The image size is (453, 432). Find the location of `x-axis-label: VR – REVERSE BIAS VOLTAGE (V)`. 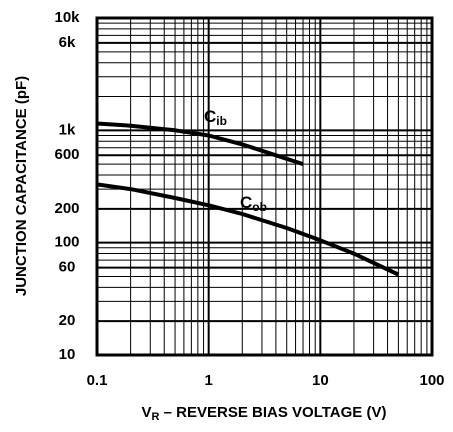

x-axis-label: VR – REVERSE BIAS VOLTAGE (V) is located at coordinates (264, 413).